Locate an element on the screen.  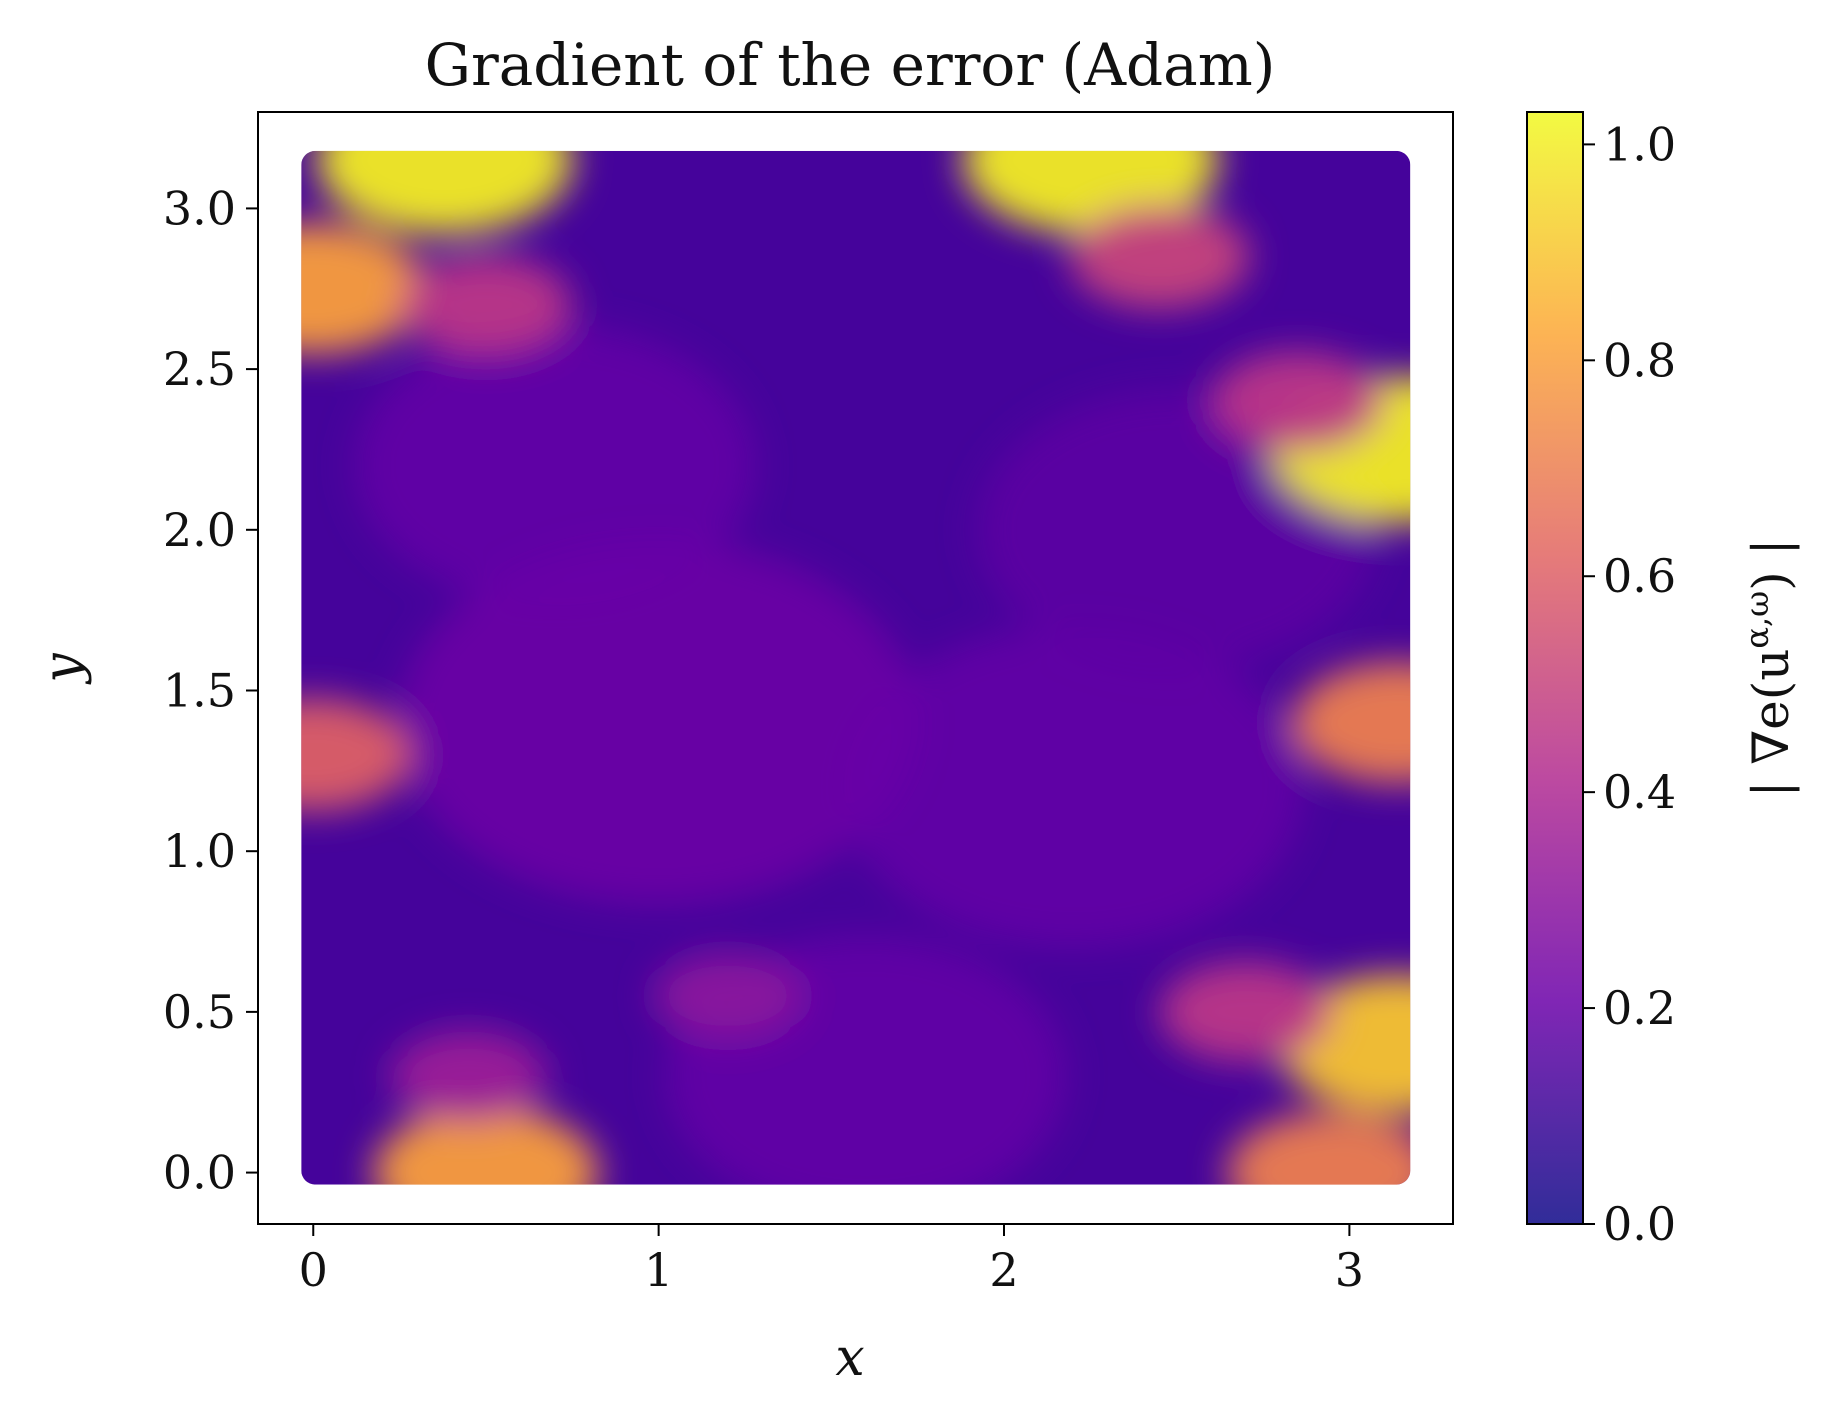
x-axis-label: x is located at coordinates (849, 1358).